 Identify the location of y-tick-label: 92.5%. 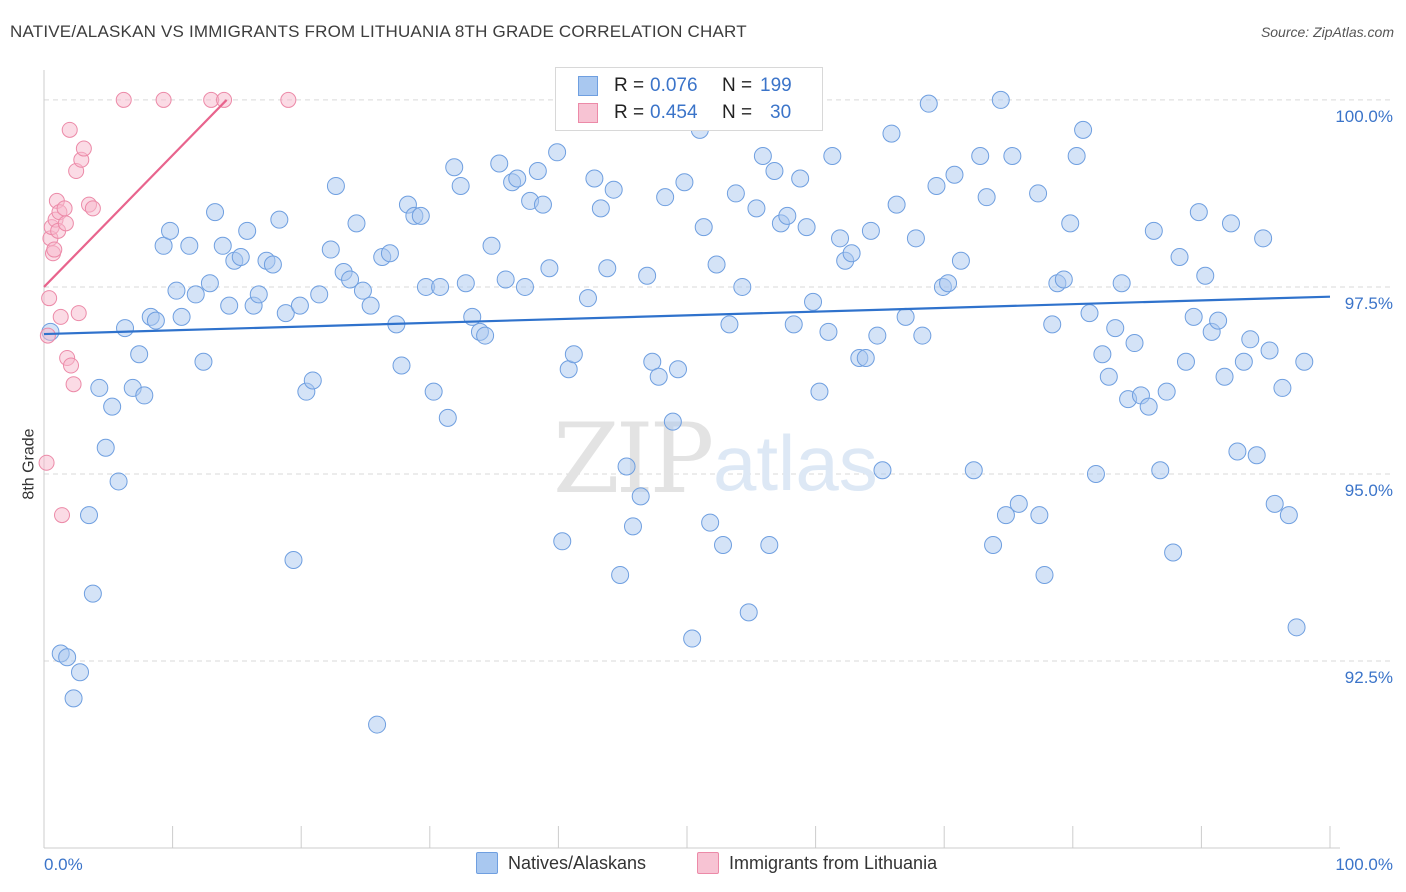
(1369, 677).